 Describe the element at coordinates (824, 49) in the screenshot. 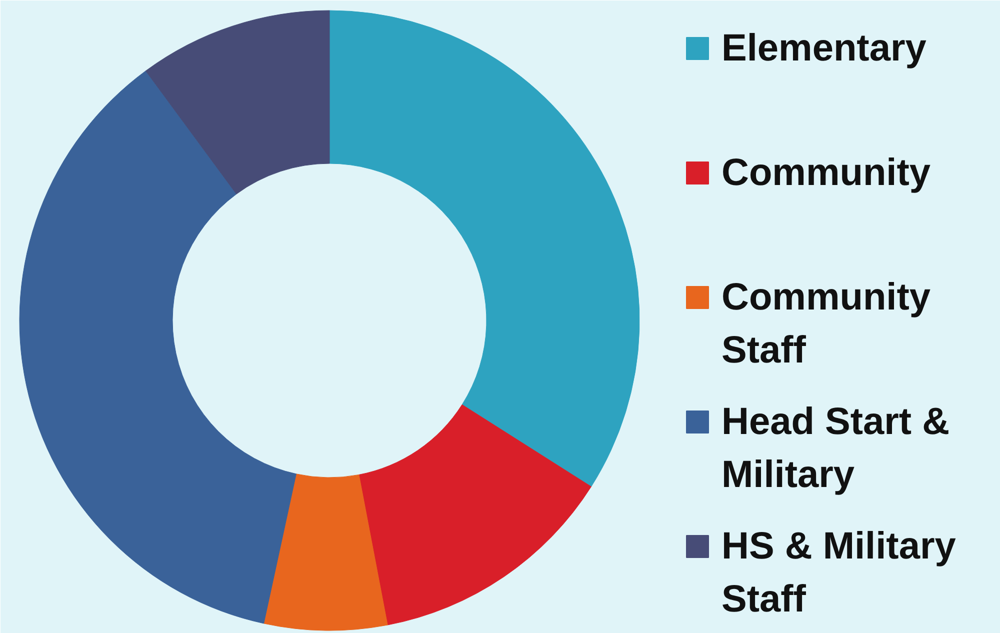

I see `legend-label: Elementary` at that location.